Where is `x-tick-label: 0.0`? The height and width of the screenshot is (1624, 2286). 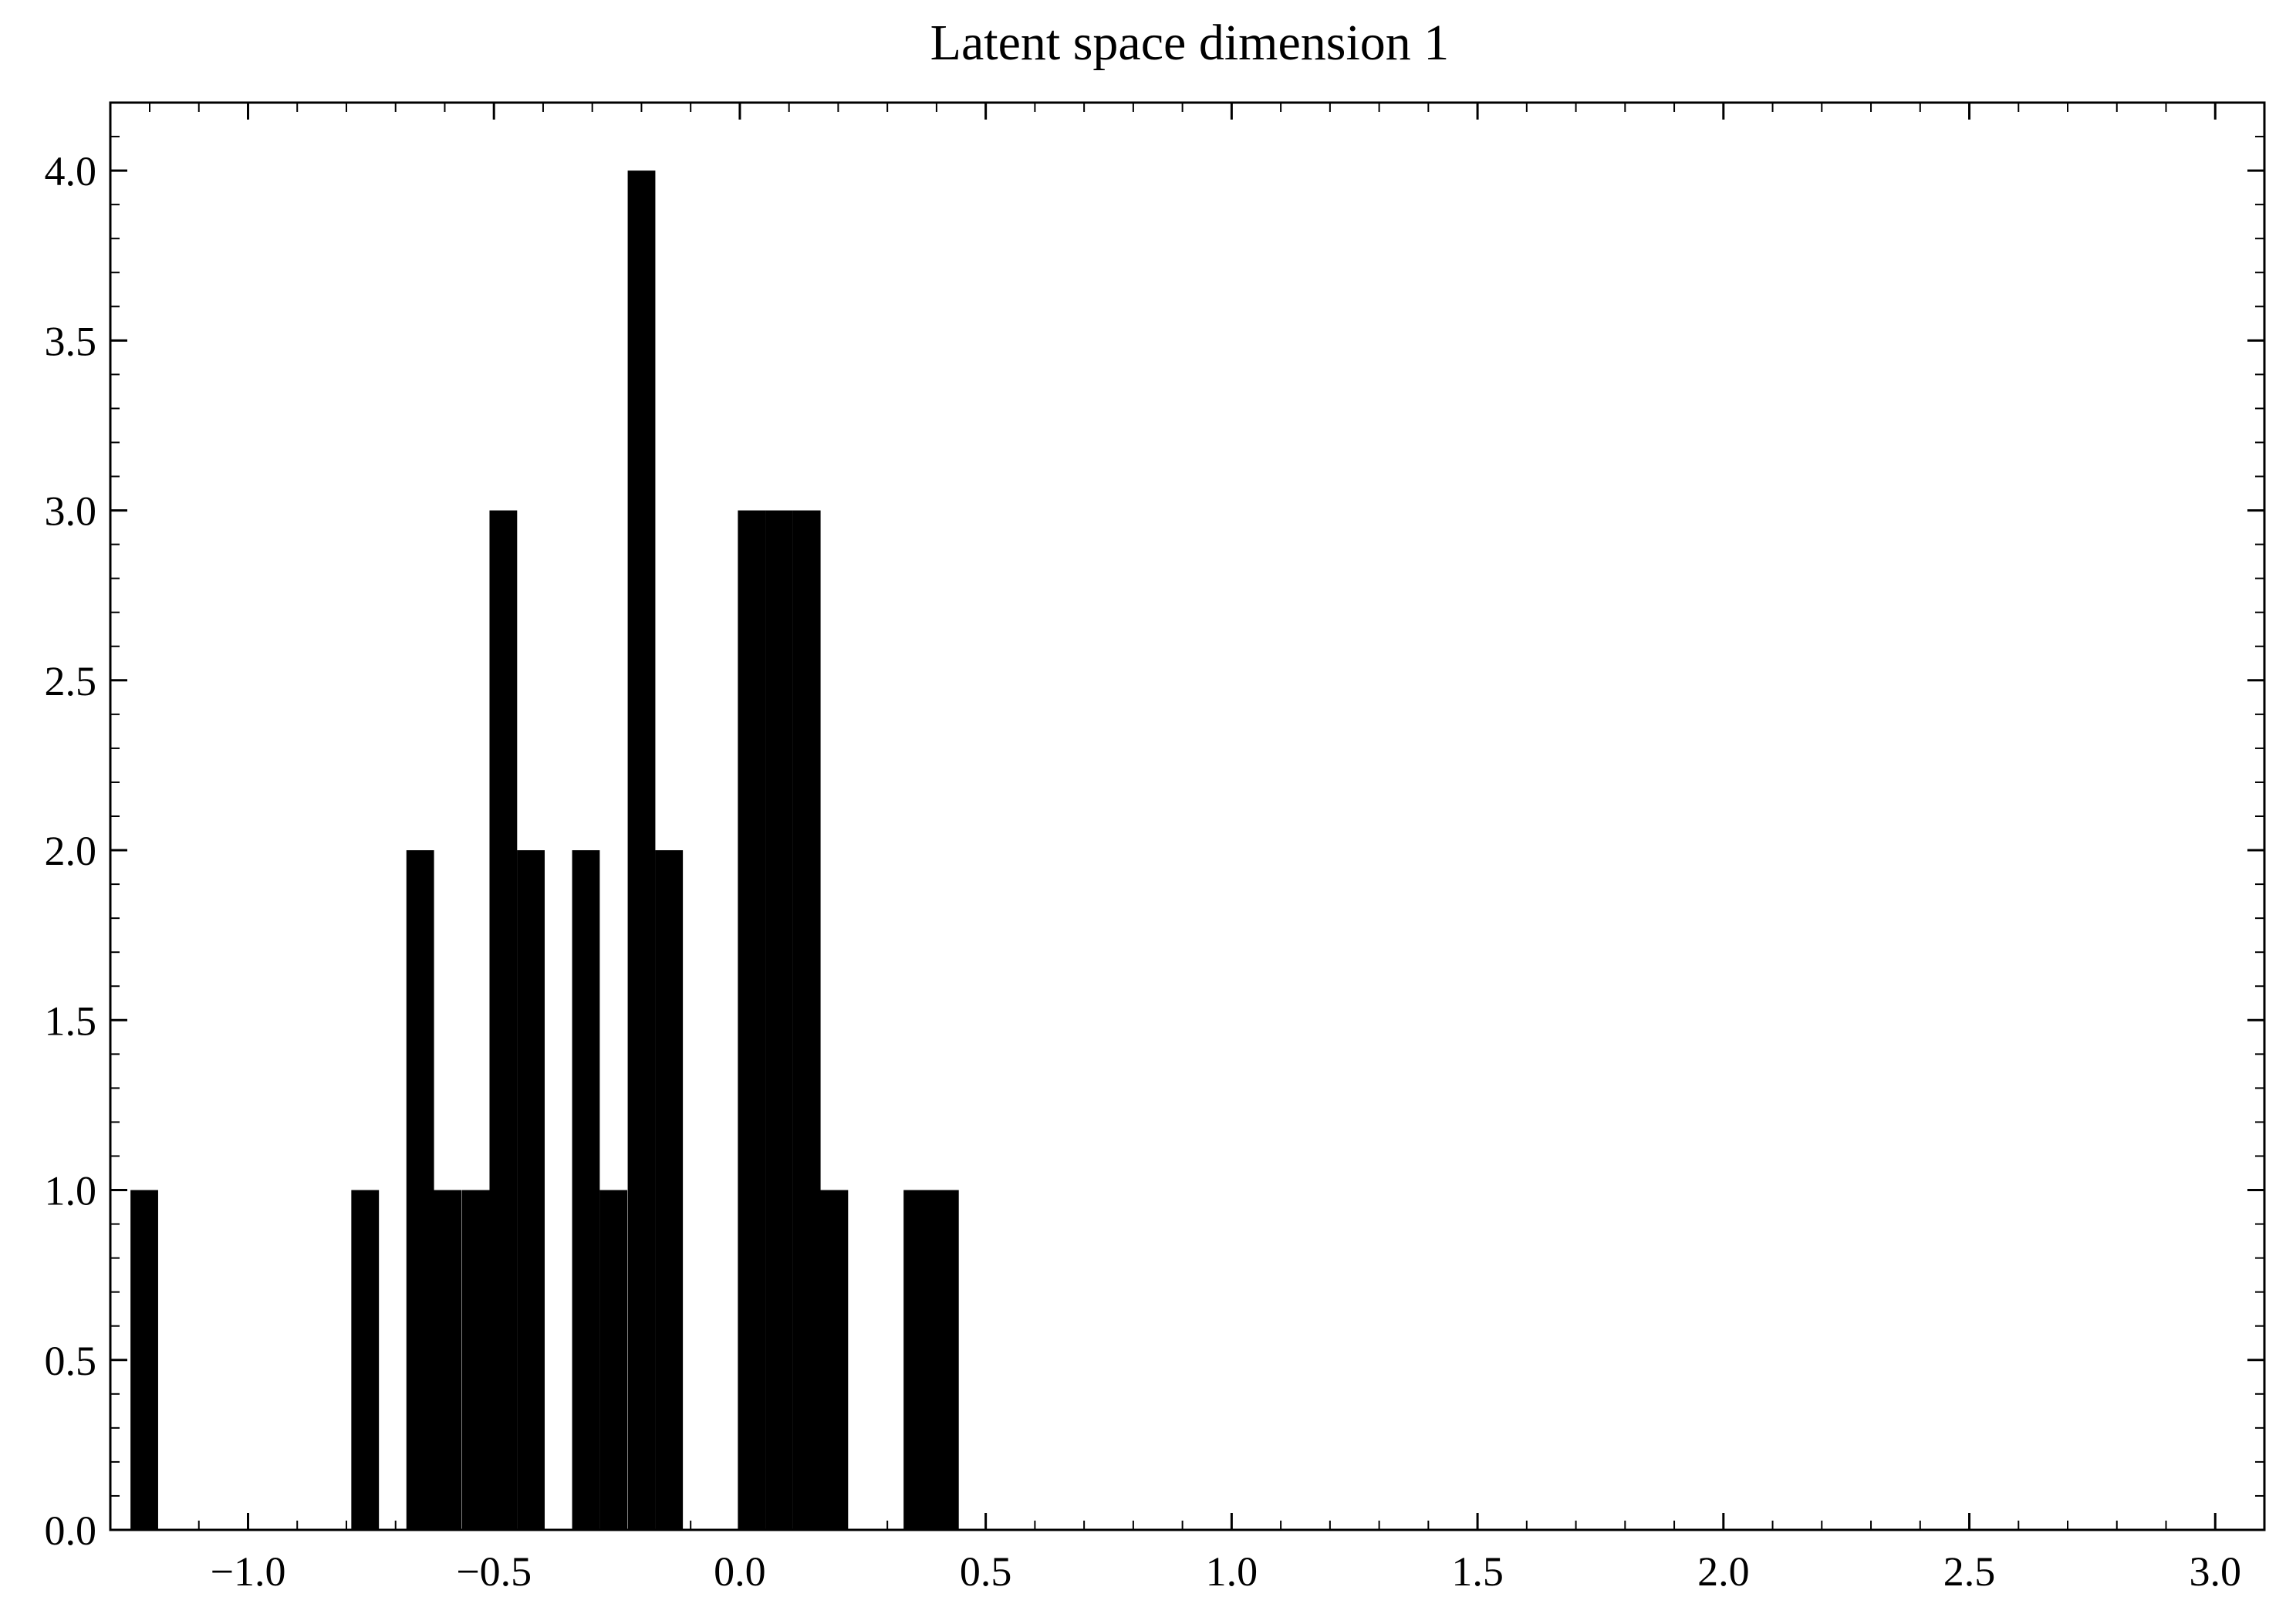 x-tick-label: 0.0 is located at coordinates (740, 1571).